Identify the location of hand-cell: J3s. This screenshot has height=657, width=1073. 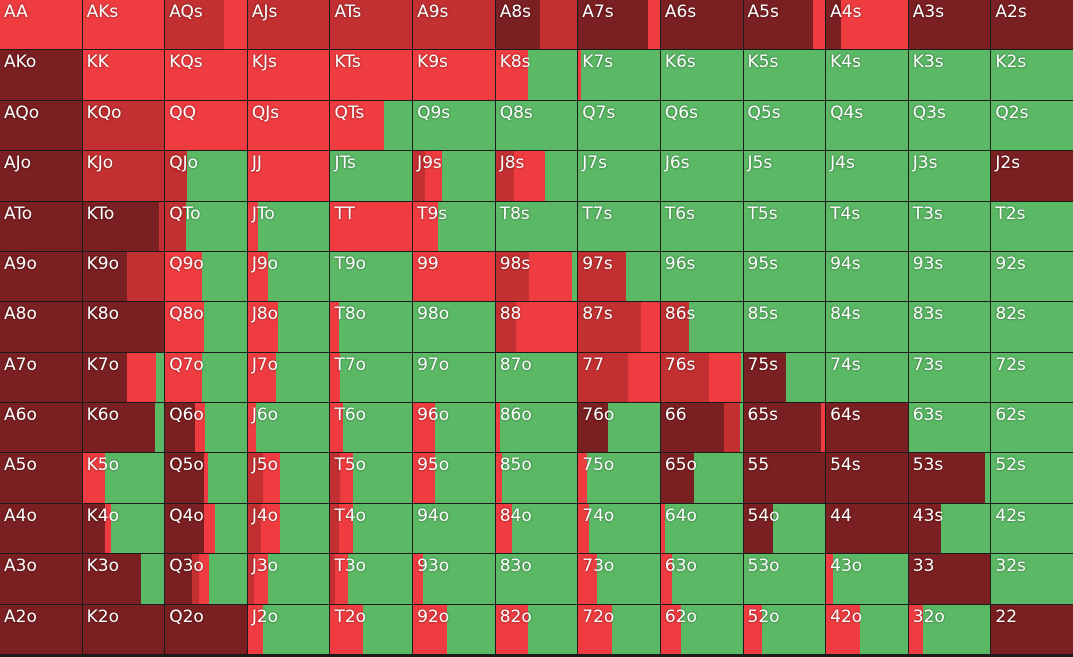
(949, 176).